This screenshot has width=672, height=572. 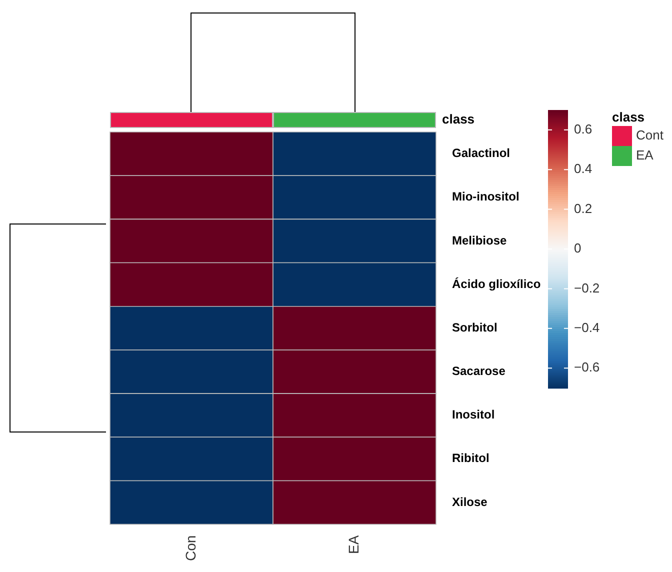 I want to click on x-tick-label: Con, so click(x=190, y=548).